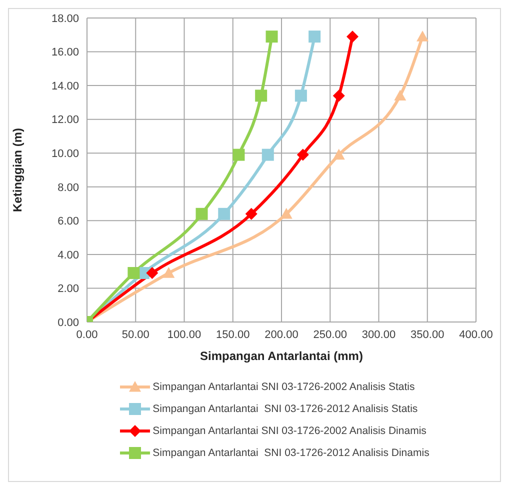 This screenshot has height=490, width=509. I want to click on x-tick-label: 250.00, so click(330, 334).